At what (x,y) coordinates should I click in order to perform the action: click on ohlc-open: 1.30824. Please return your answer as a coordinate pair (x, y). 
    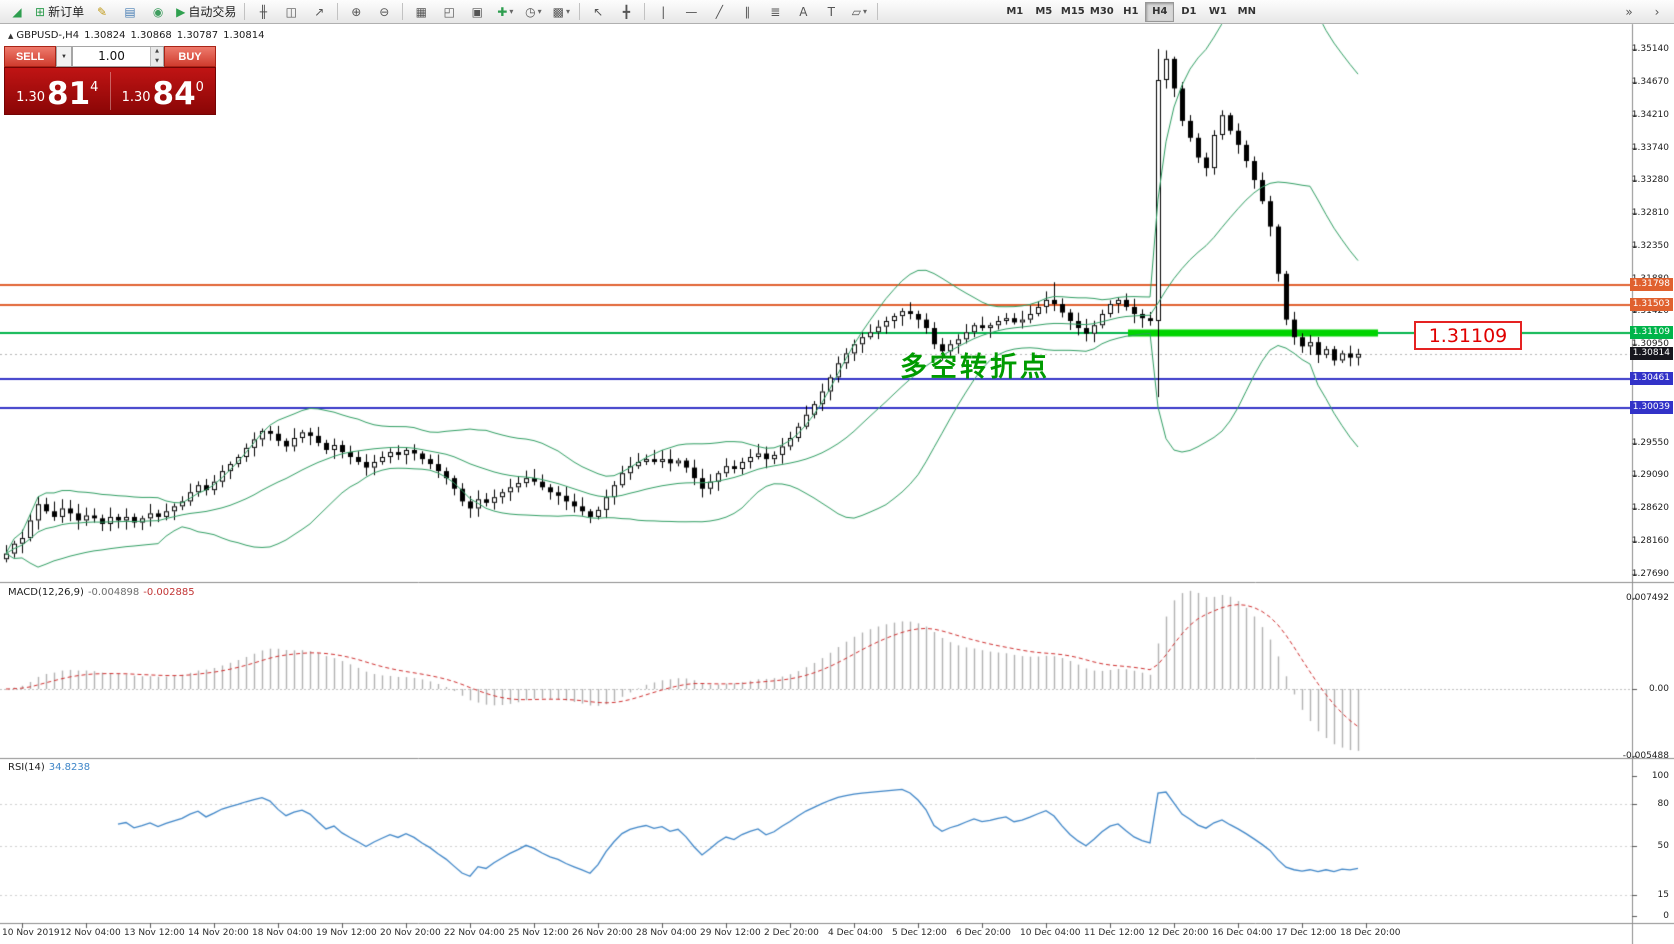
    Looking at the image, I should click on (105, 35).